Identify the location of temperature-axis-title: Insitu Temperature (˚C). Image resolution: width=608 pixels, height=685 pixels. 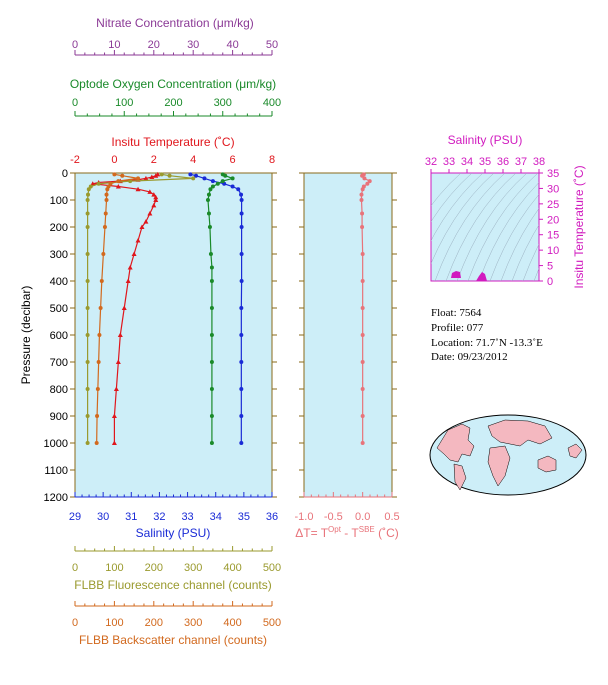
(172, 142).